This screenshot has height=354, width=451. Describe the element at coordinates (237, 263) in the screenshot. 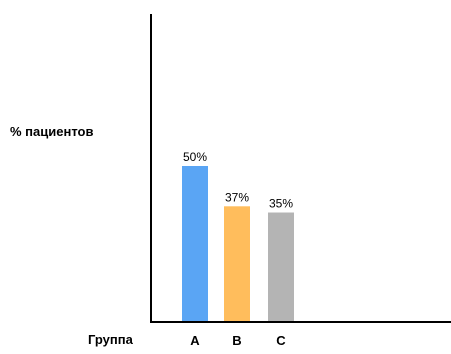

I see `bar-b` at that location.